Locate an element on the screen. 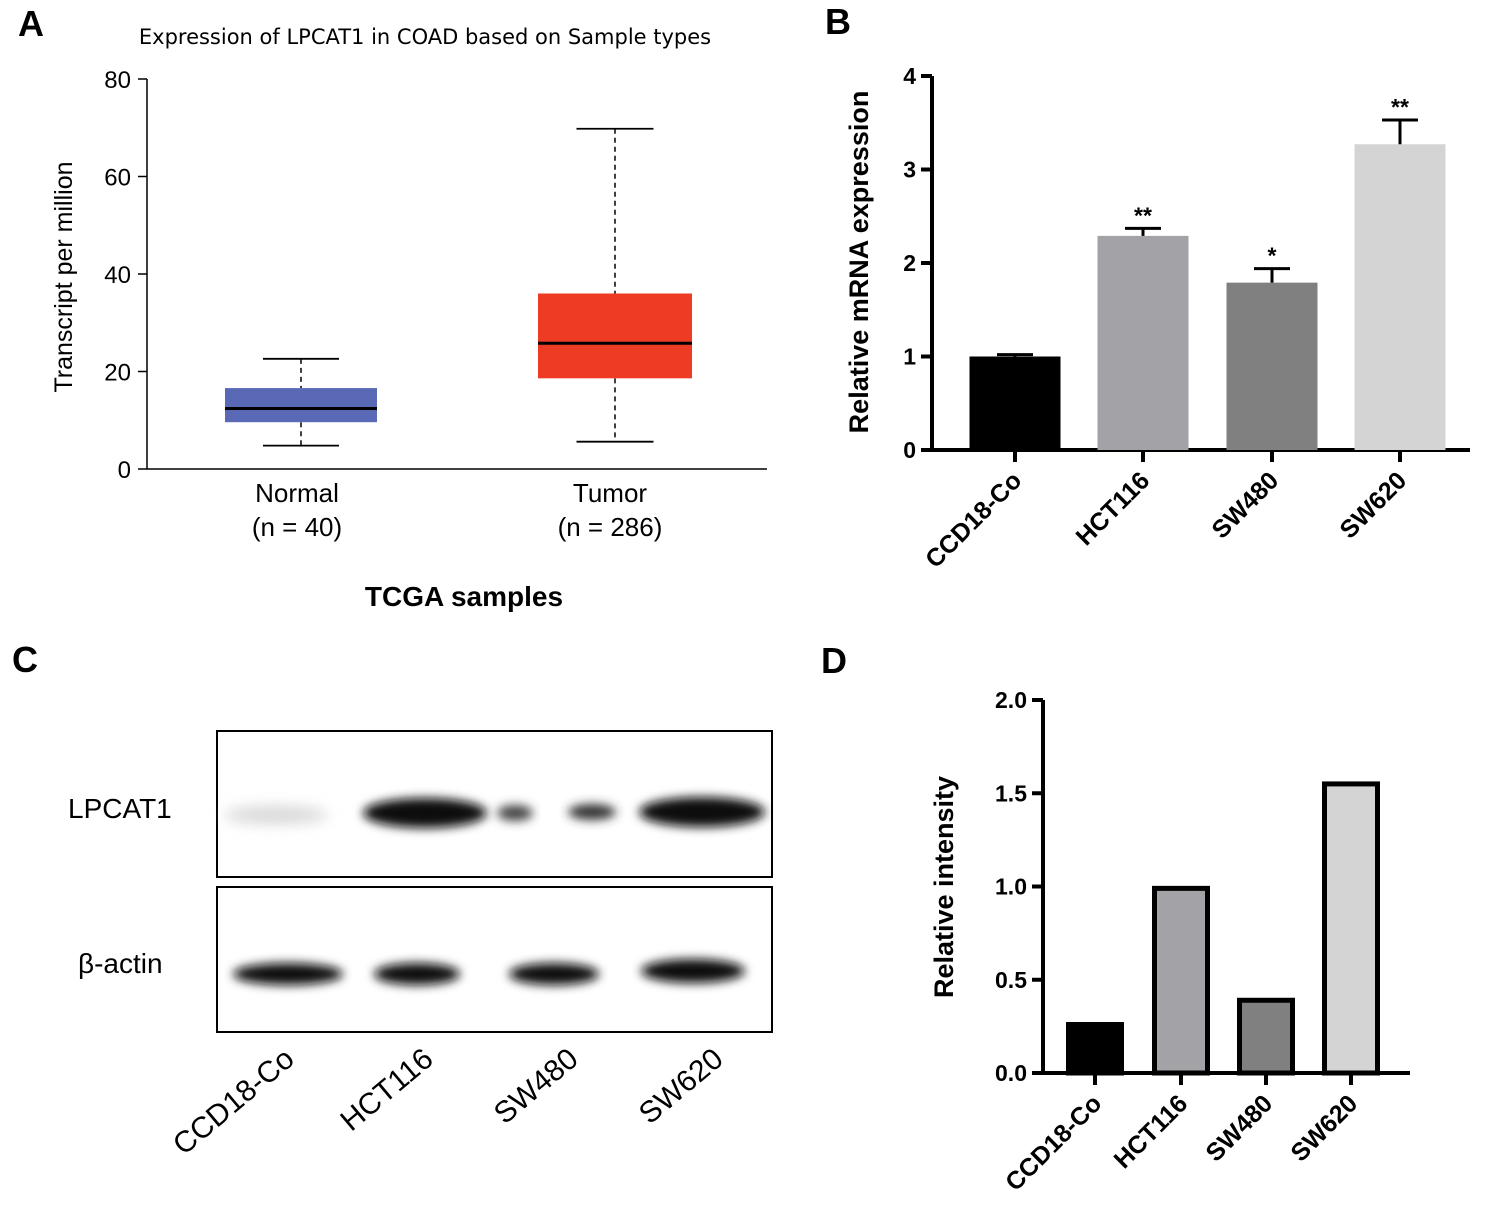  blot-strip-beta-actin is located at coordinates (494, 959).